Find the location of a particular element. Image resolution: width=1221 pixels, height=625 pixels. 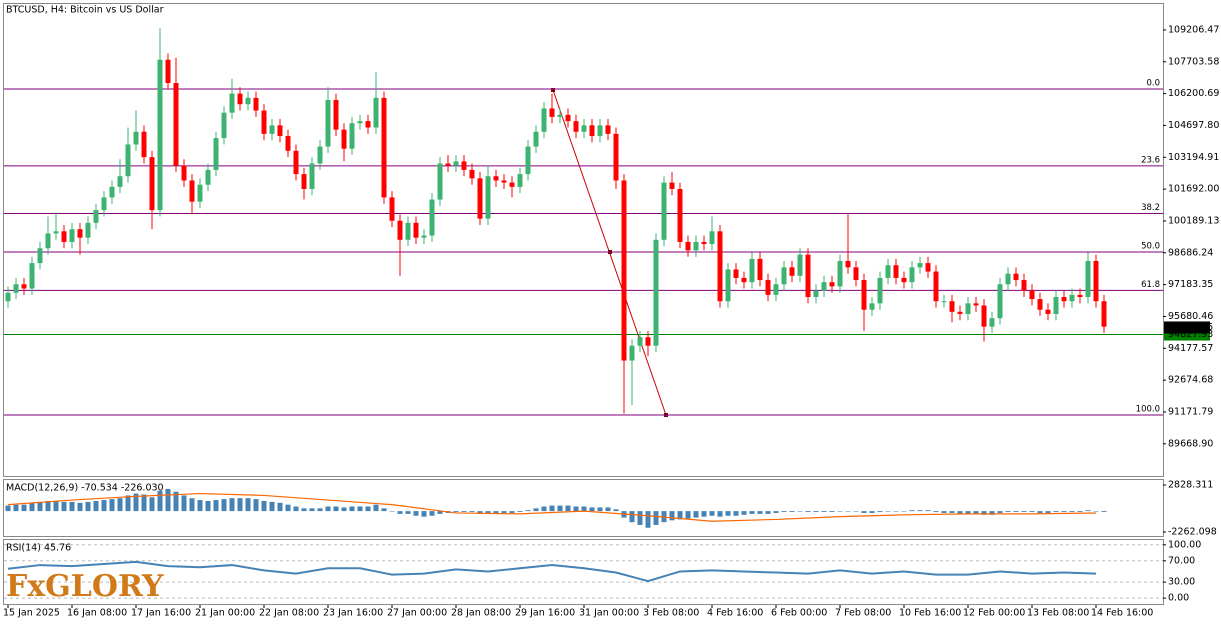

fib-label: 0.0 is located at coordinates (1153, 83).